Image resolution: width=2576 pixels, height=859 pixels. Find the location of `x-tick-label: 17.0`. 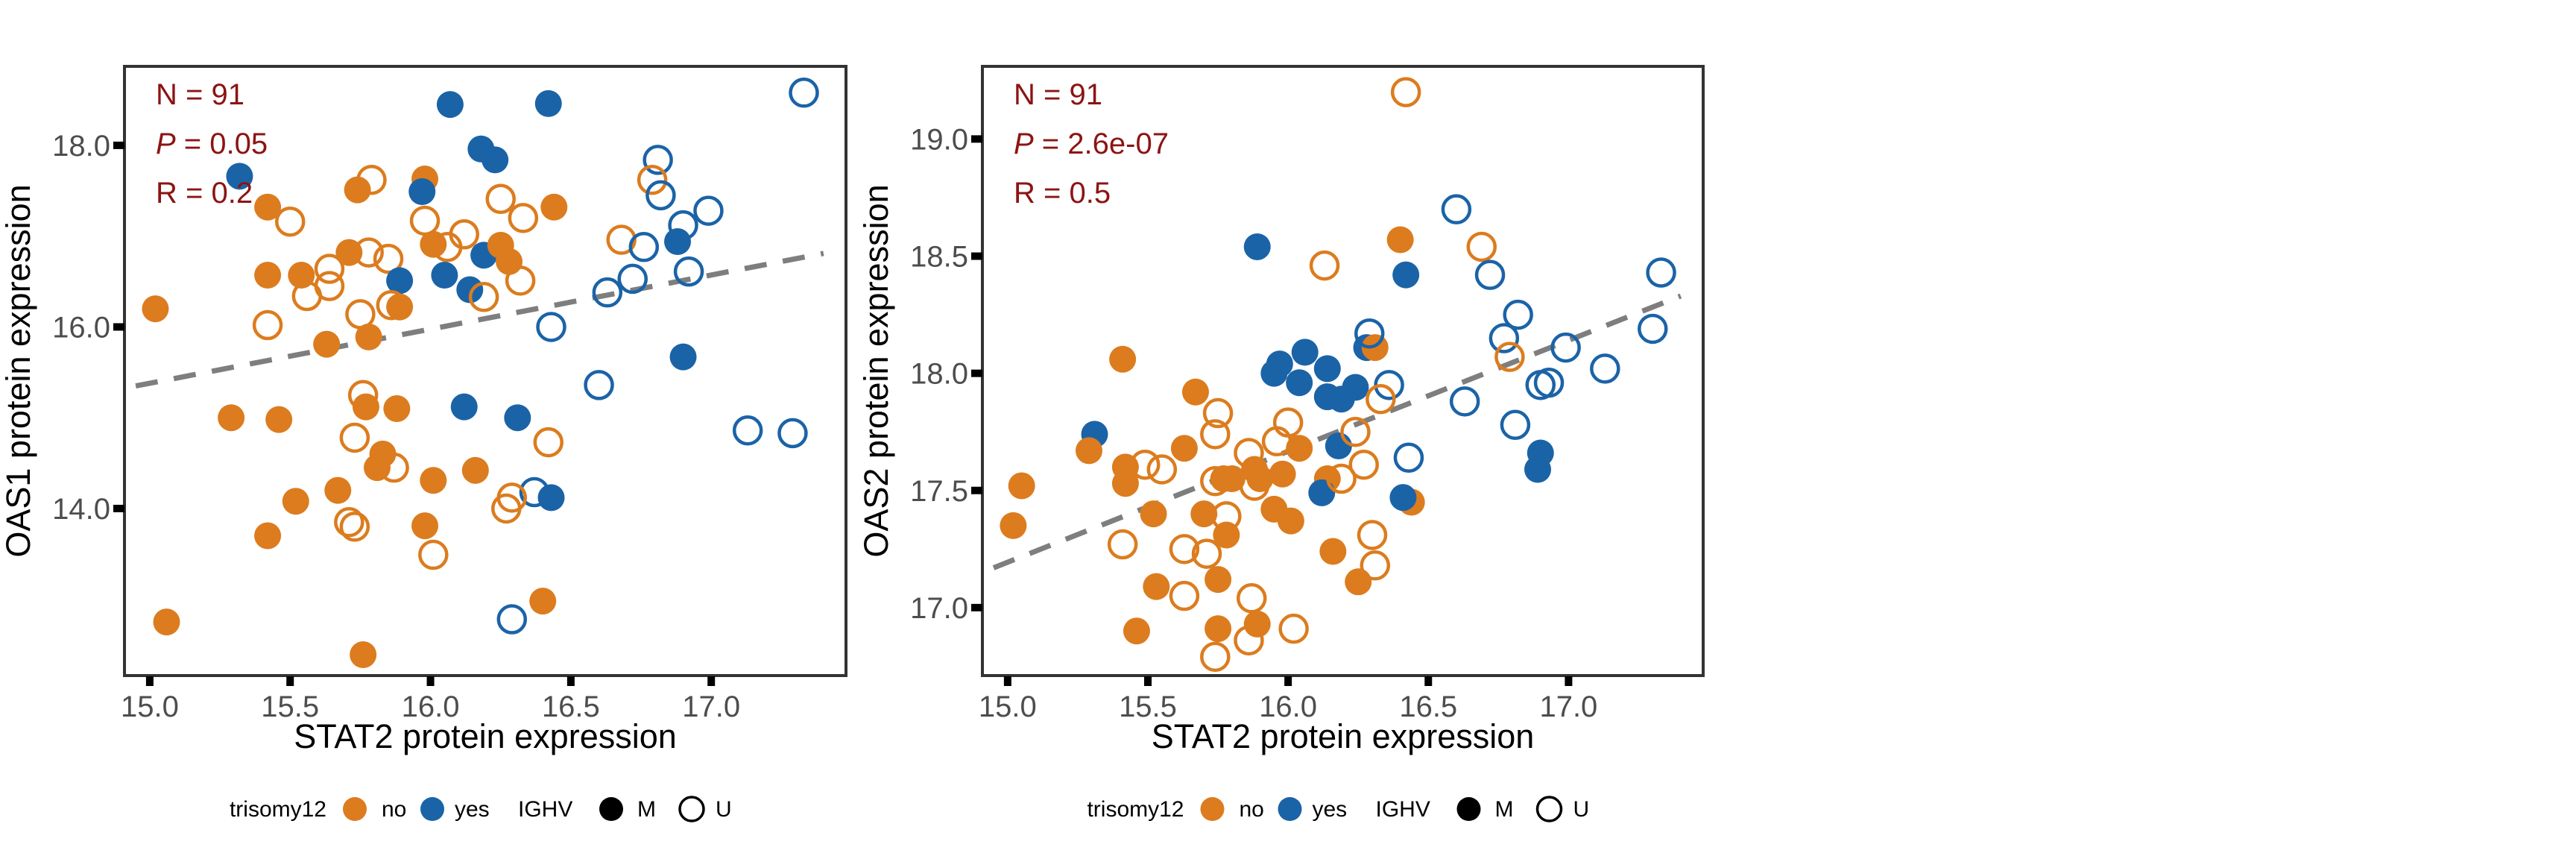

x-tick-label: 17.0 is located at coordinates (711, 706).